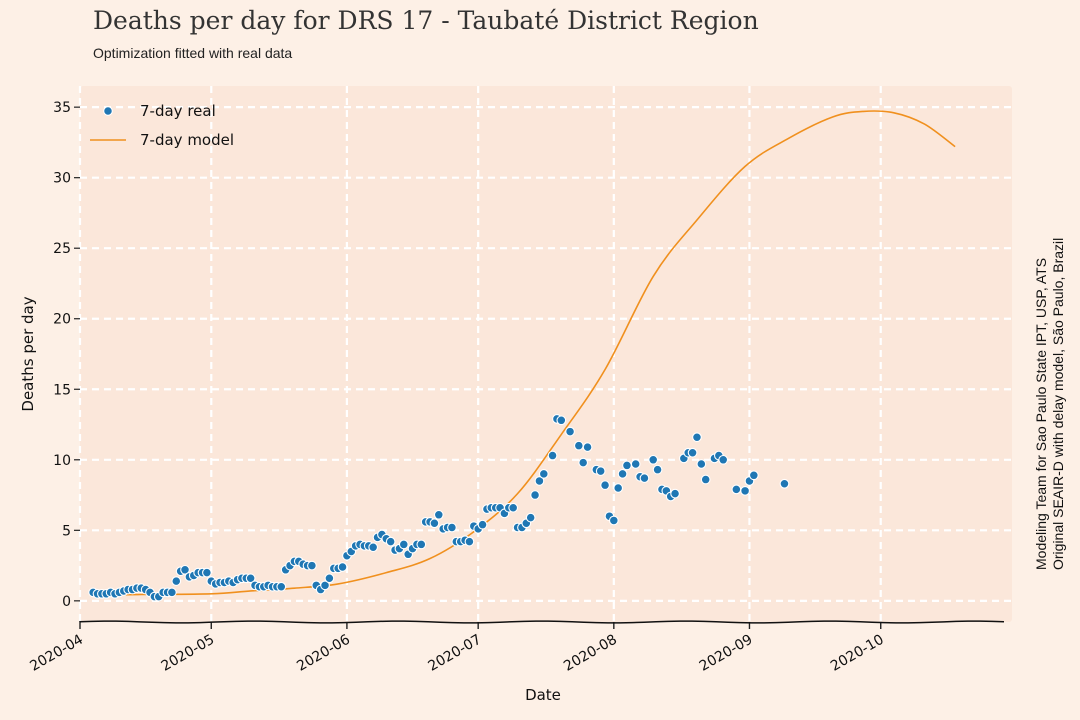  Describe the element at coordinates (62, 179) in the screenshot. I see `y-tick-label: 30` at that location.